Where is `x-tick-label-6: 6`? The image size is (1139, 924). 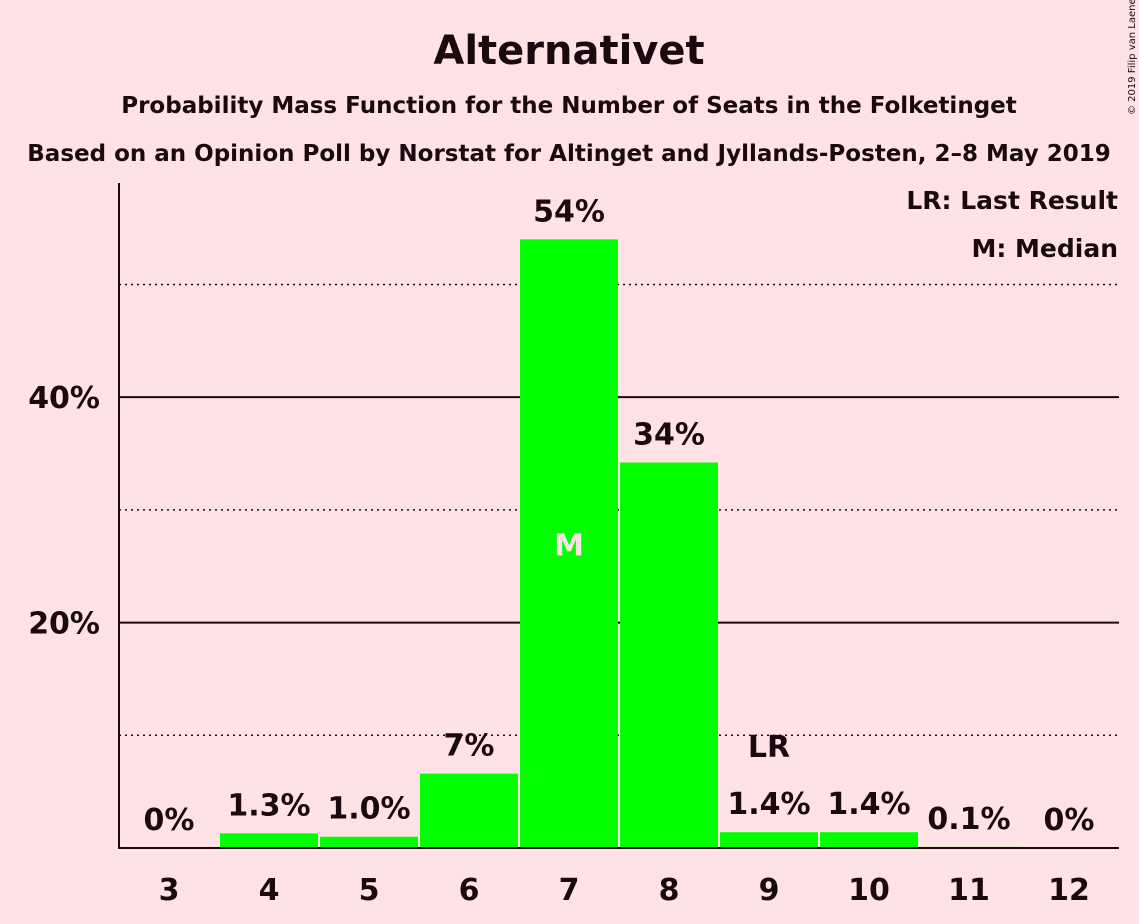
x-tick-label-6: 6 is located at coordinates (469, 890).